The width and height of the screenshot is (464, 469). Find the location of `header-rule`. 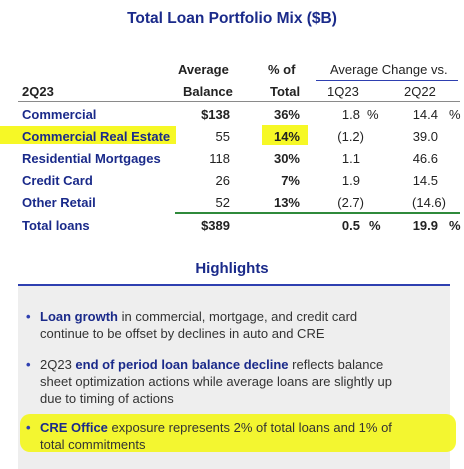

header-rule is located at coordinates (239, 101).